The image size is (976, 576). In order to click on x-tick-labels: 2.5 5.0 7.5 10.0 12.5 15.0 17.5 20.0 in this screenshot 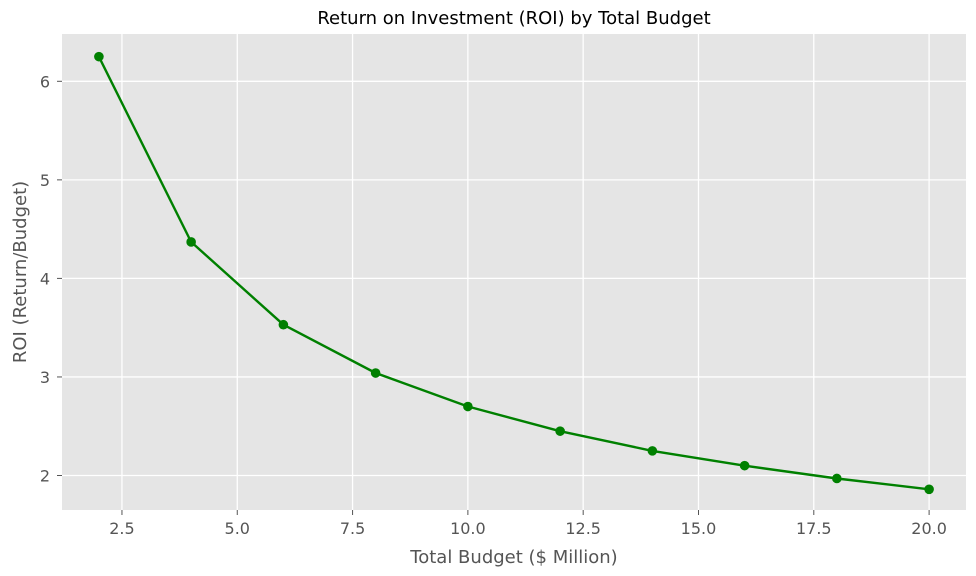, I will do `click(528, 524)`.